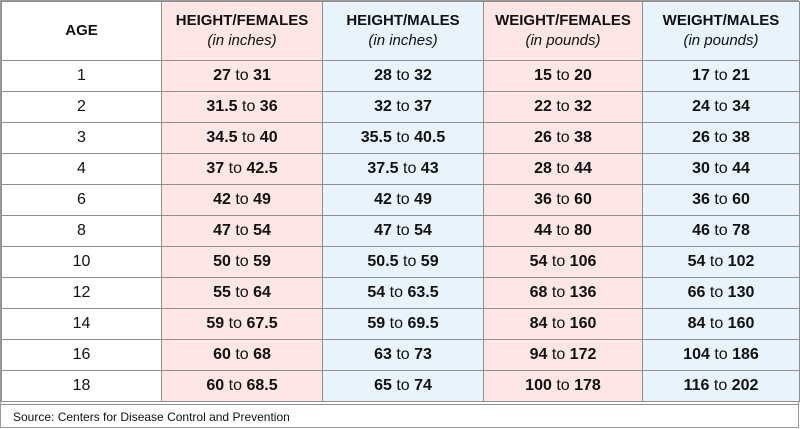 This screenshot has width=800, height=429. Describe the element at coordinates (222, 292) in the screenshot. I see `height-females-min: 55` at that location.